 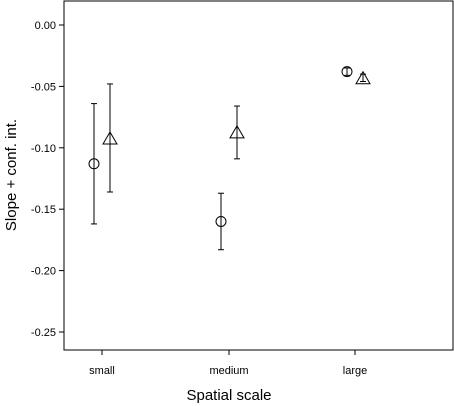 I want to click on y-tick-label: -0.15, so click(x=43, y=210).